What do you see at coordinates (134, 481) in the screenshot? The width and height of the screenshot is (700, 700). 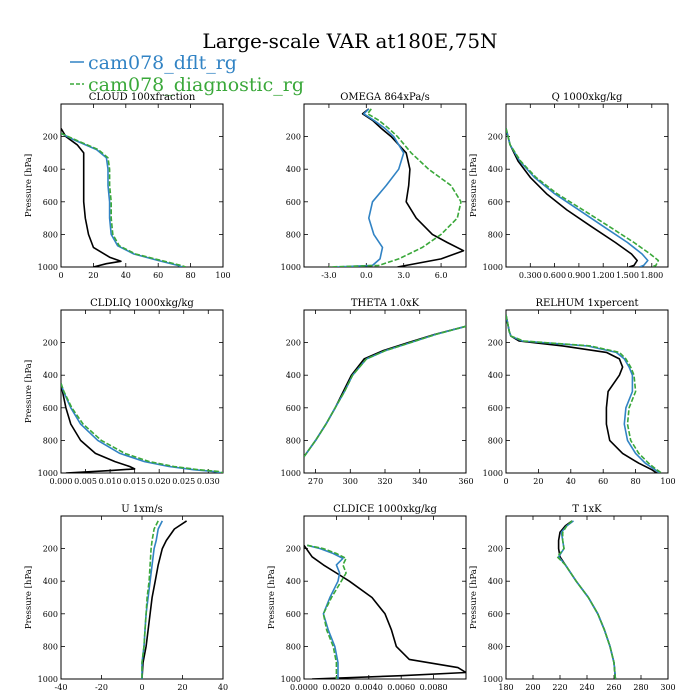 I see `x-tick-label: 0.015` at bounding box center [134, 481].